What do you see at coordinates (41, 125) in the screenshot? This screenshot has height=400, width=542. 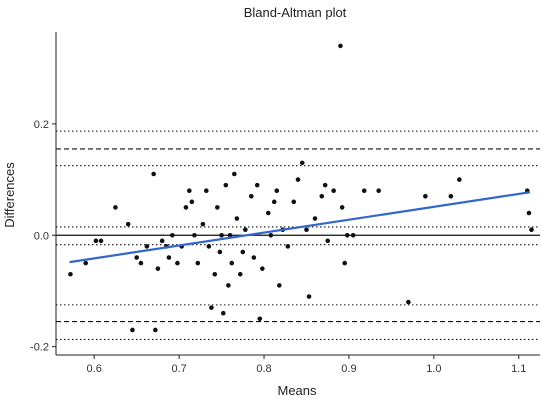 I see `y-tick-label: 0.2` at bounding box center [41, 125].